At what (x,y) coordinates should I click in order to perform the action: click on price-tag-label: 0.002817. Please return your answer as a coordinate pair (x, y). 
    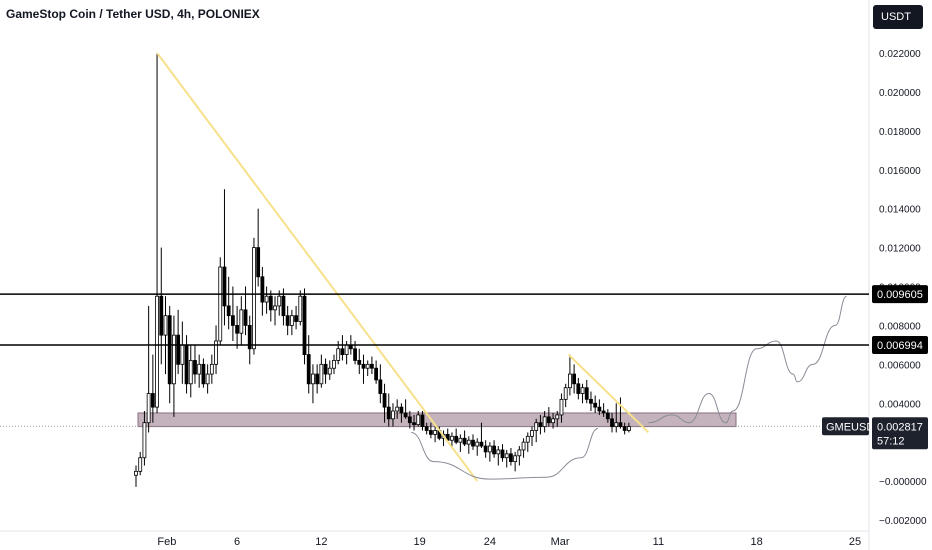
    Looking at the image, I should click on (900, 427).